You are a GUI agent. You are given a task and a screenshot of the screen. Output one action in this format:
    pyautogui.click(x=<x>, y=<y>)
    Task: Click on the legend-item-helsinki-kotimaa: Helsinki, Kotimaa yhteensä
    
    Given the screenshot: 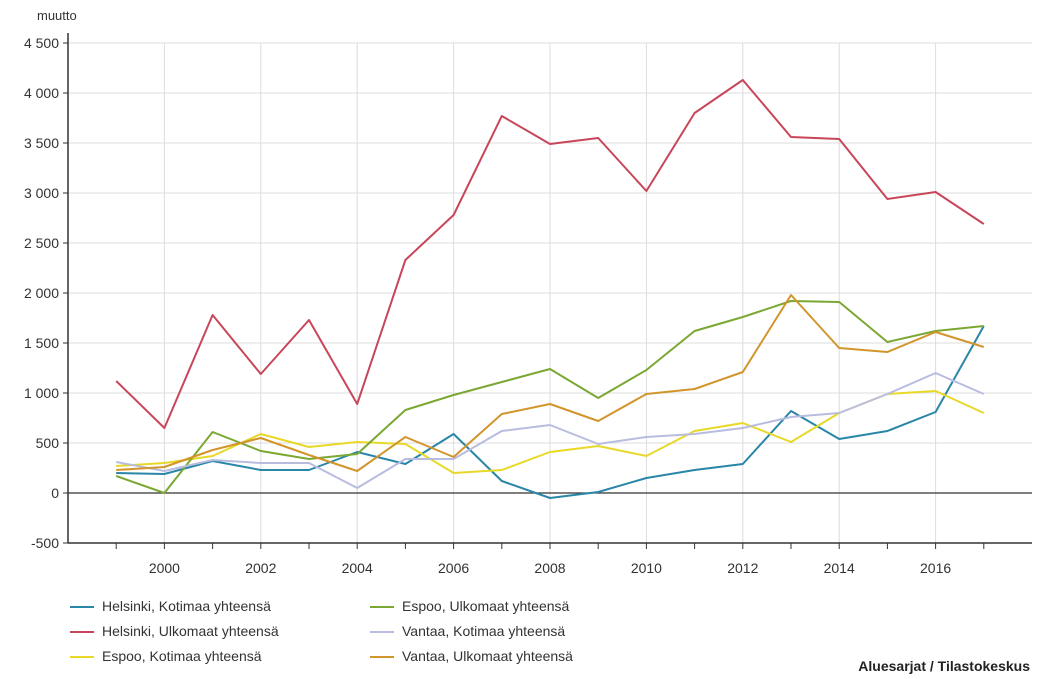 What is the action you would take?
    pyautogui.click(x=170, y=606)
    